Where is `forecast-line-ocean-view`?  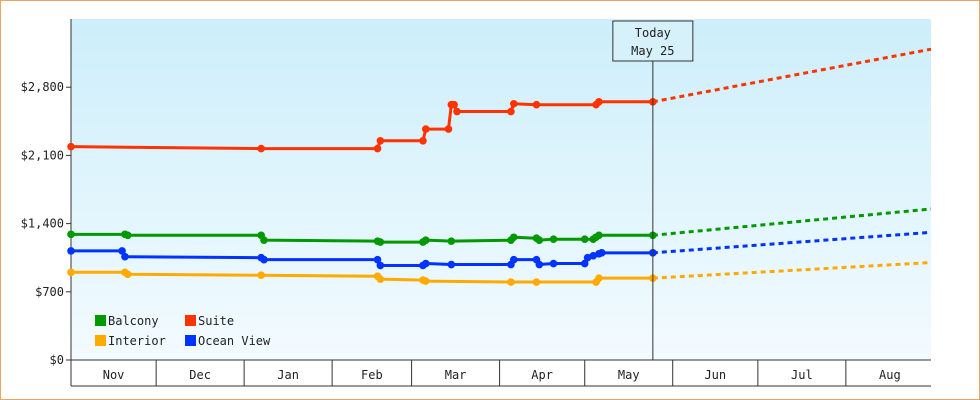 forecast-line-ocean-view is located at coordinates (792, 242).